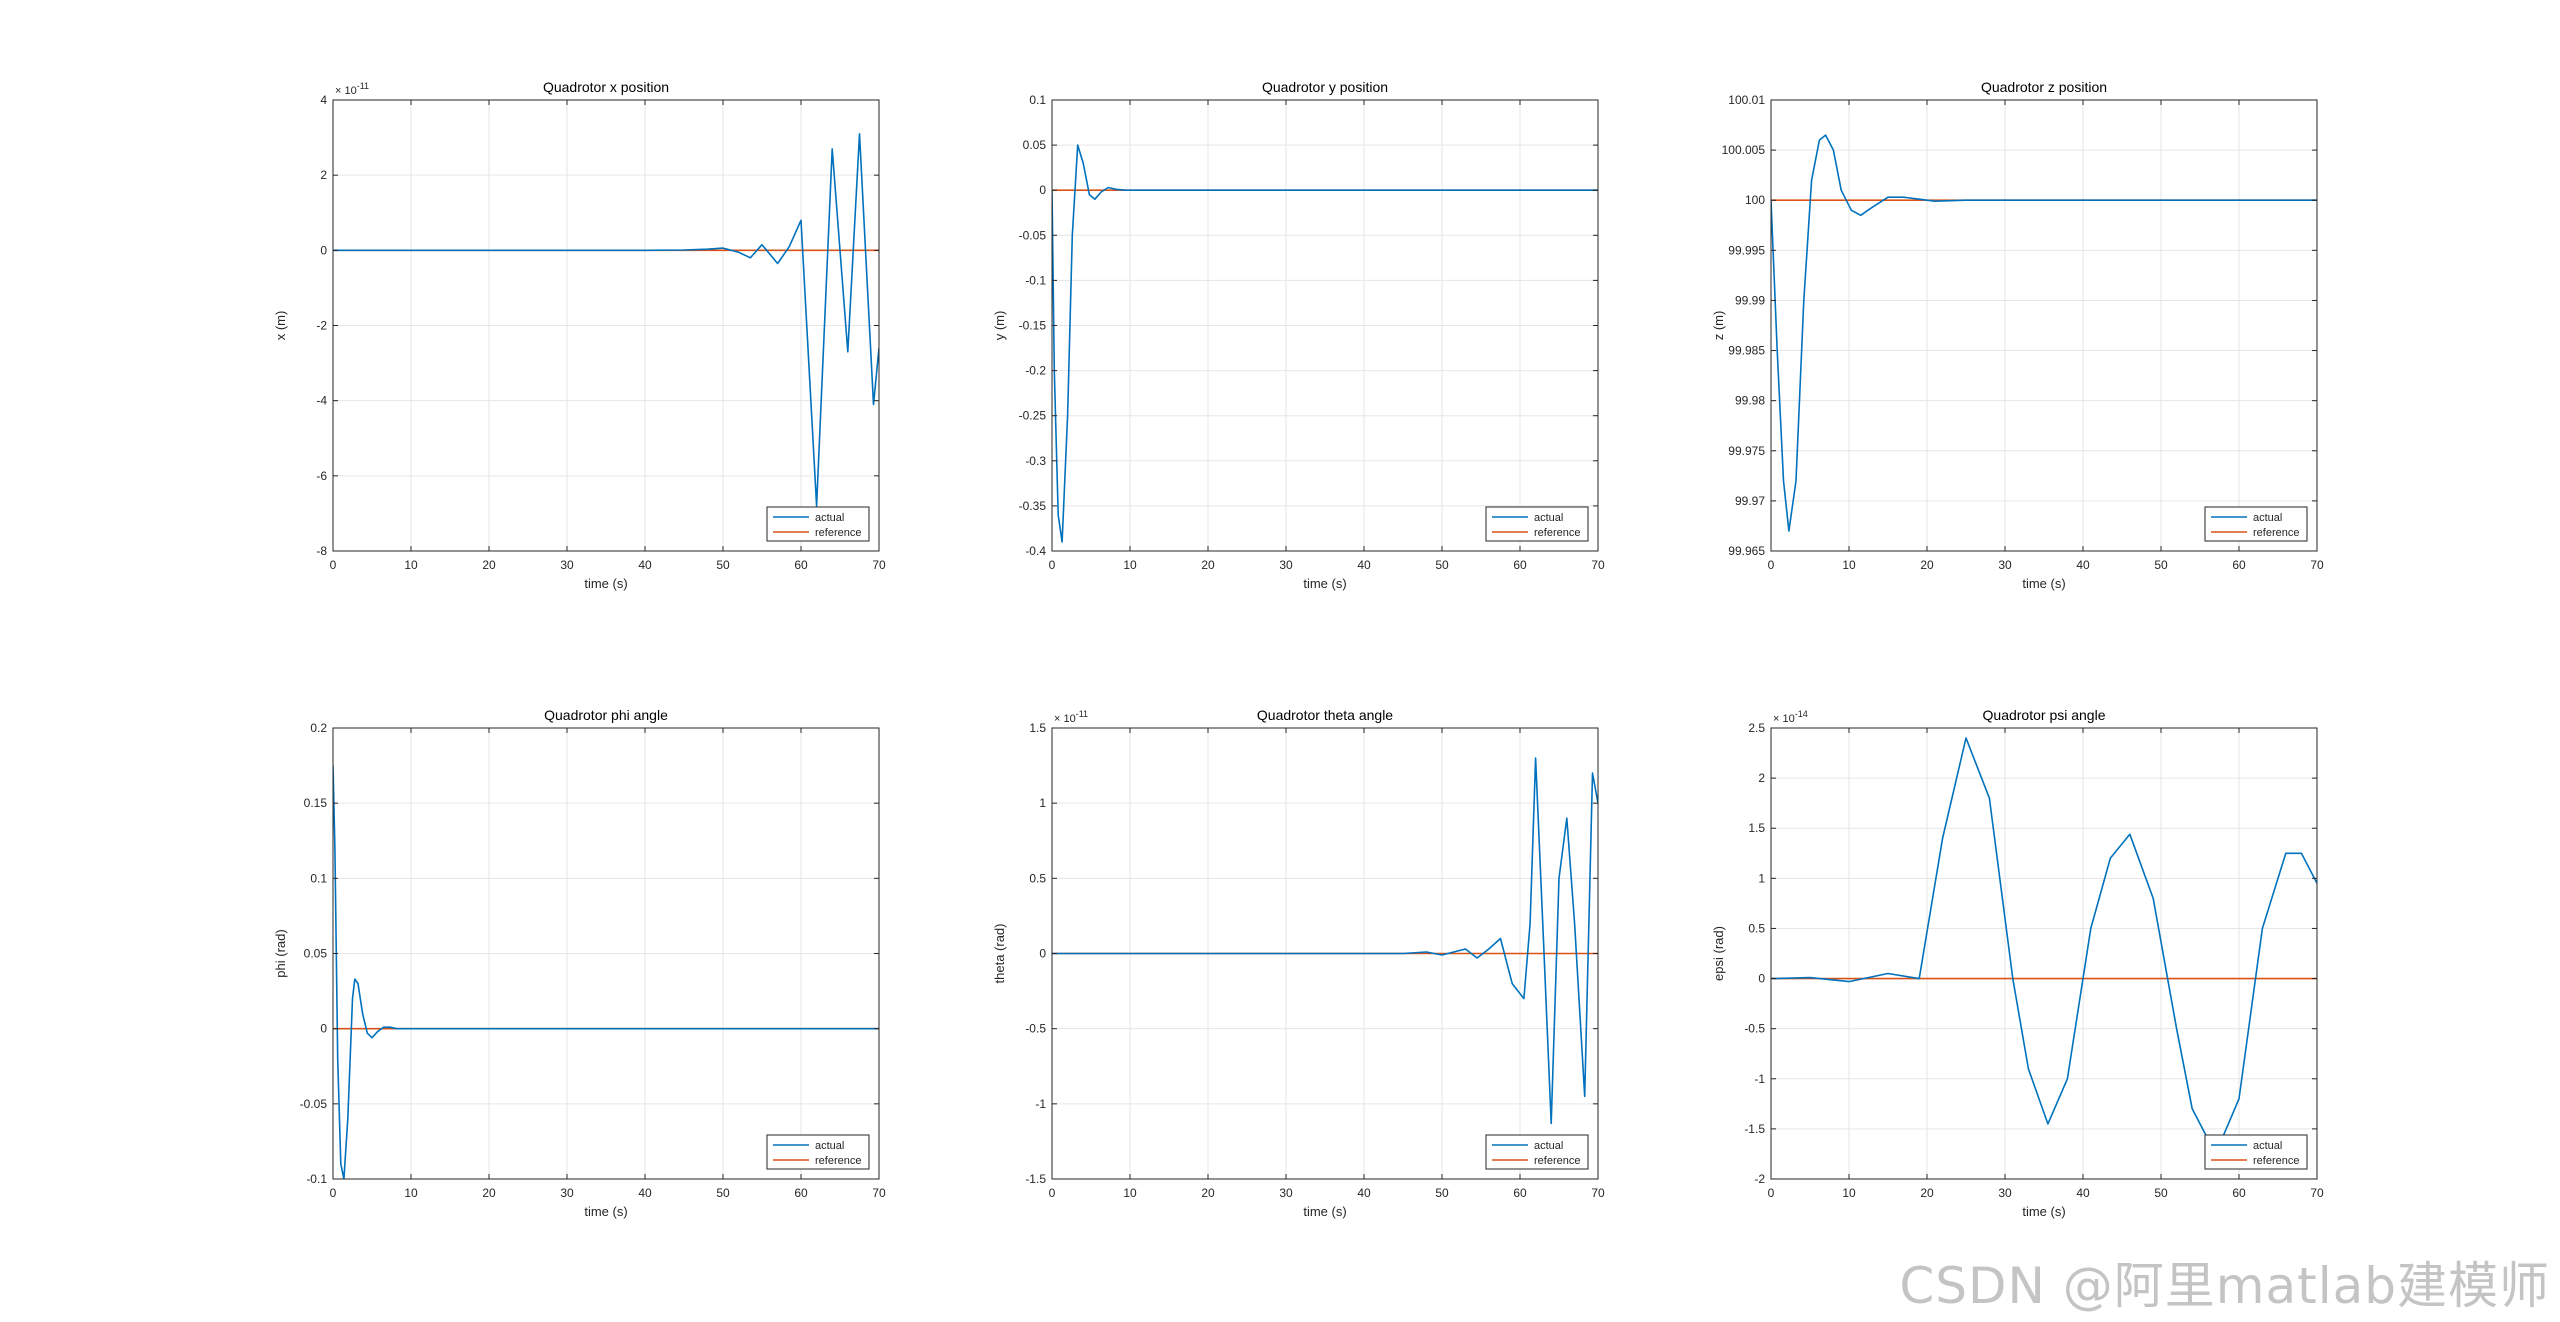  I want to click on y-axis-label: x (m), so click(280, 326).